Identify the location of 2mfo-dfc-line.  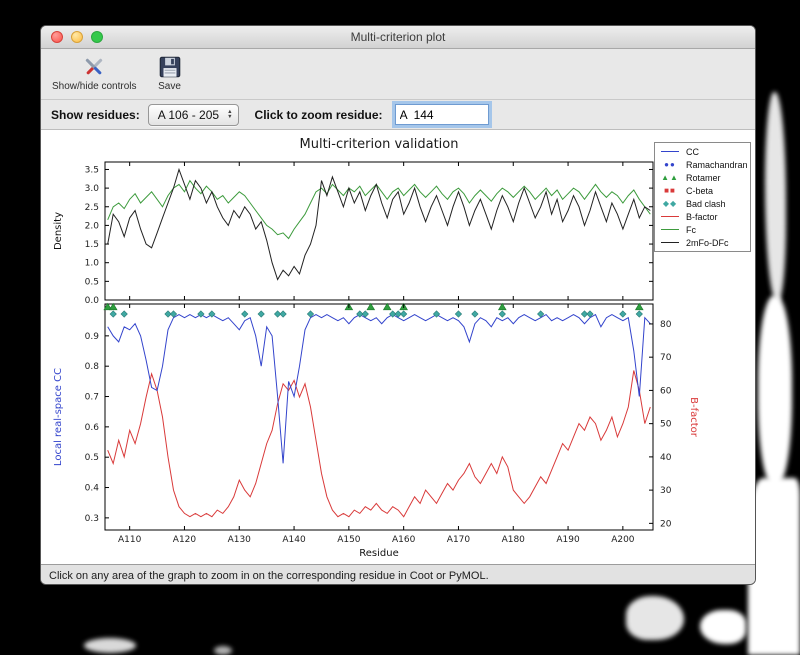
(379, 224).